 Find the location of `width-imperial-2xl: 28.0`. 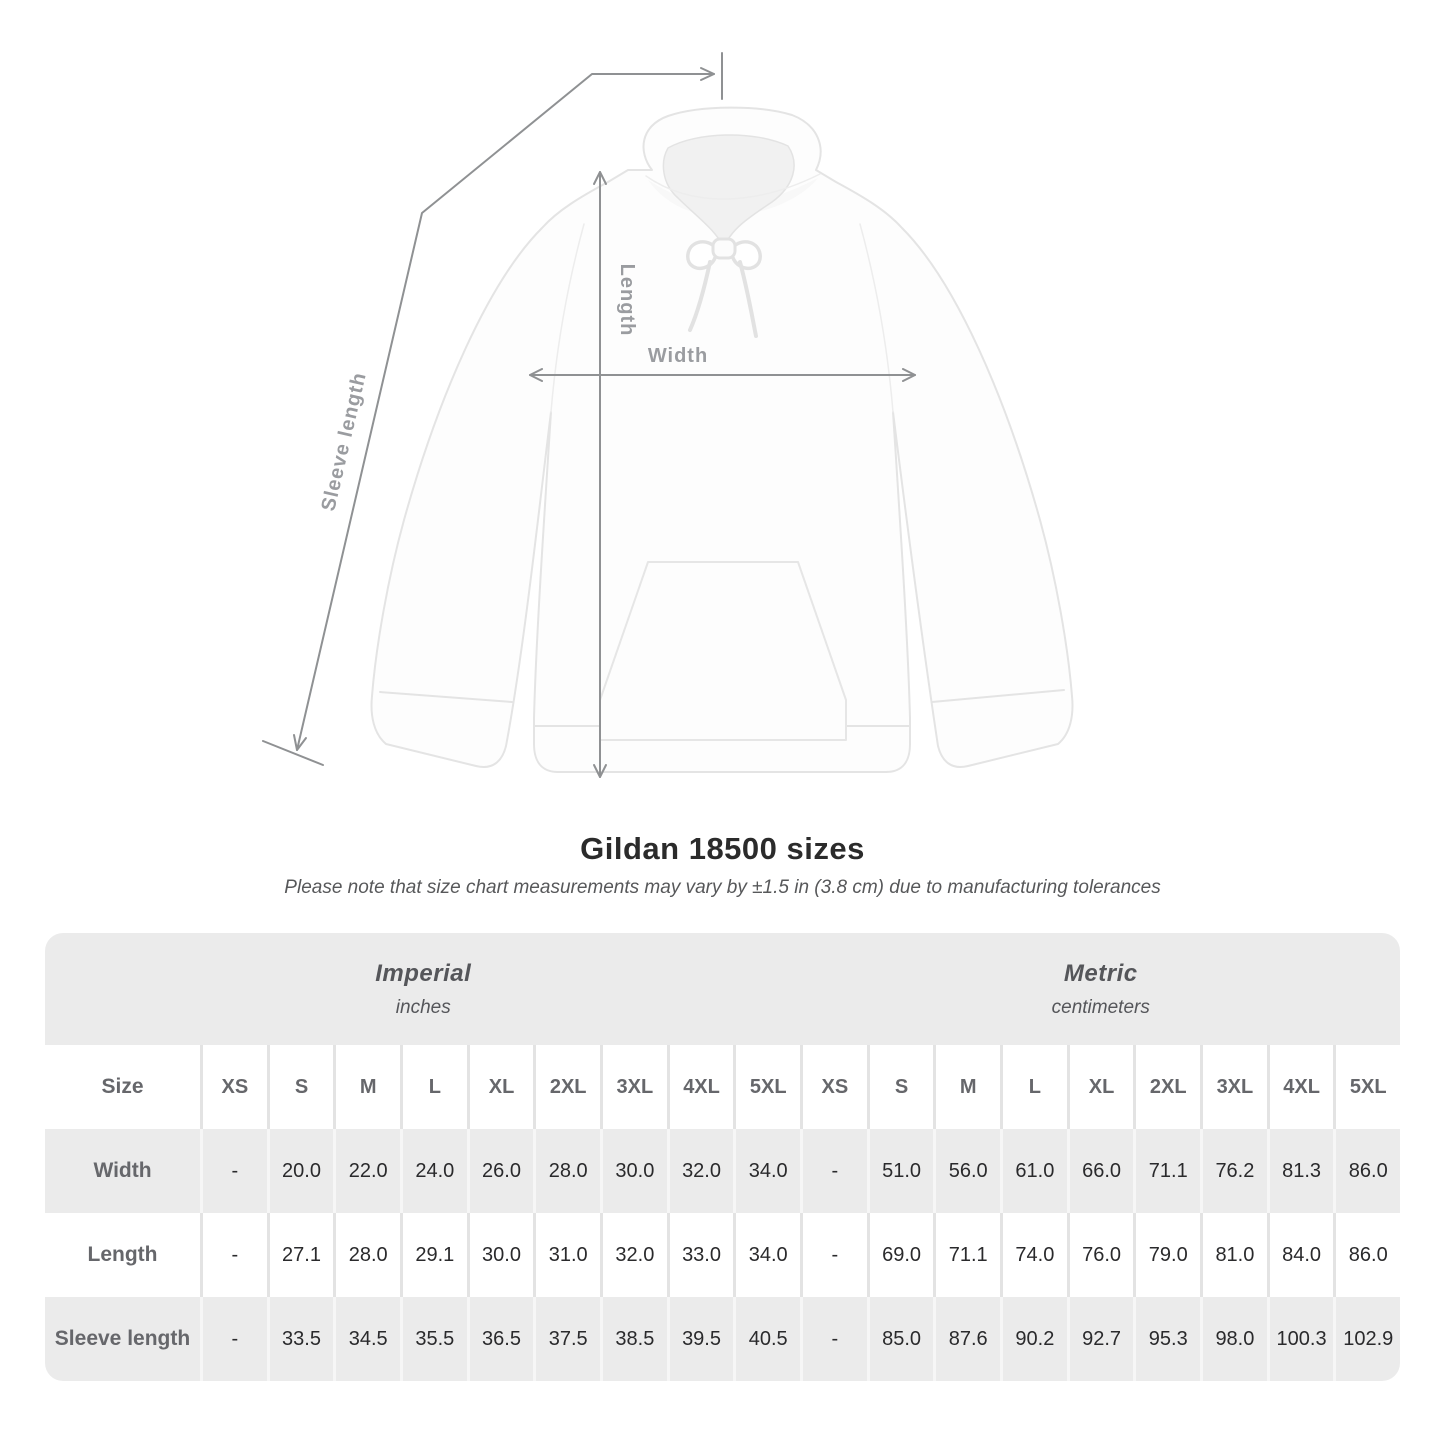

width-imperial-2xl: 28.0 is located at coordinates (570, 1171).